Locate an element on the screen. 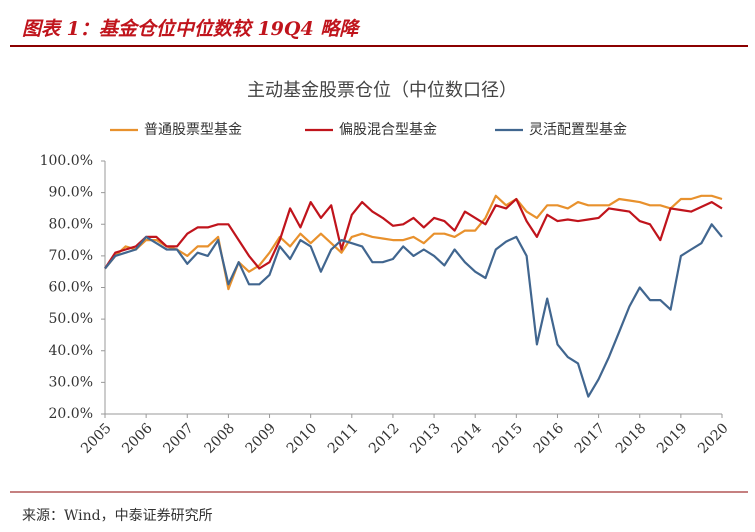  x-tick-label: 2011 is located at coordinates (343, 438).